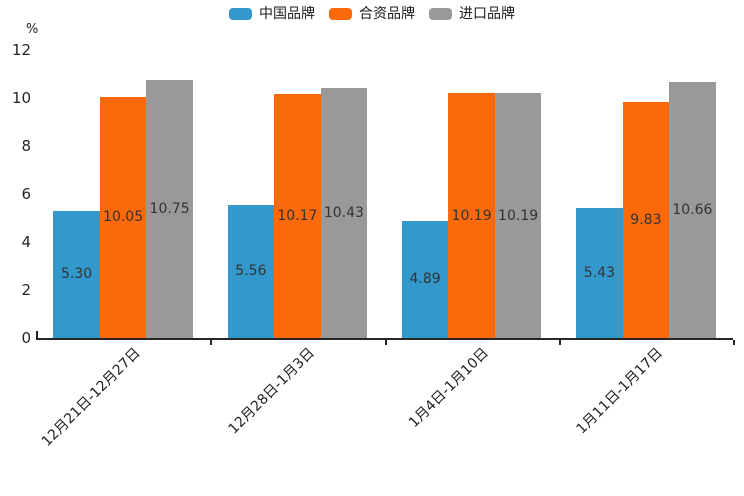 This screenshot has height=496, width=744. Describe the element at coordinates (91, 397) in the screenshot. I see `x-axis-category-label-0: 12月21日-12月27日` at that location.